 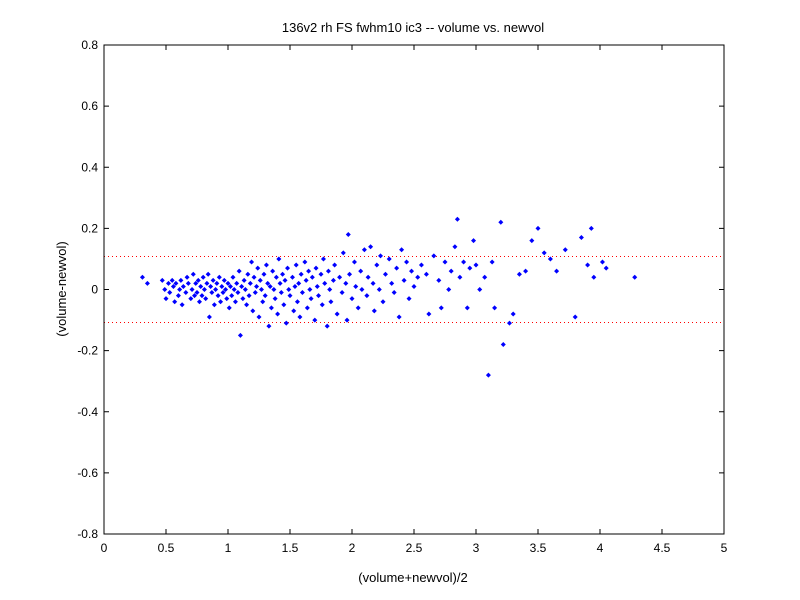 What do you see at coordinates (662, 548) in the screenshot?
I see `x-tick-label: 4.5` at bounding box center [662, 548].